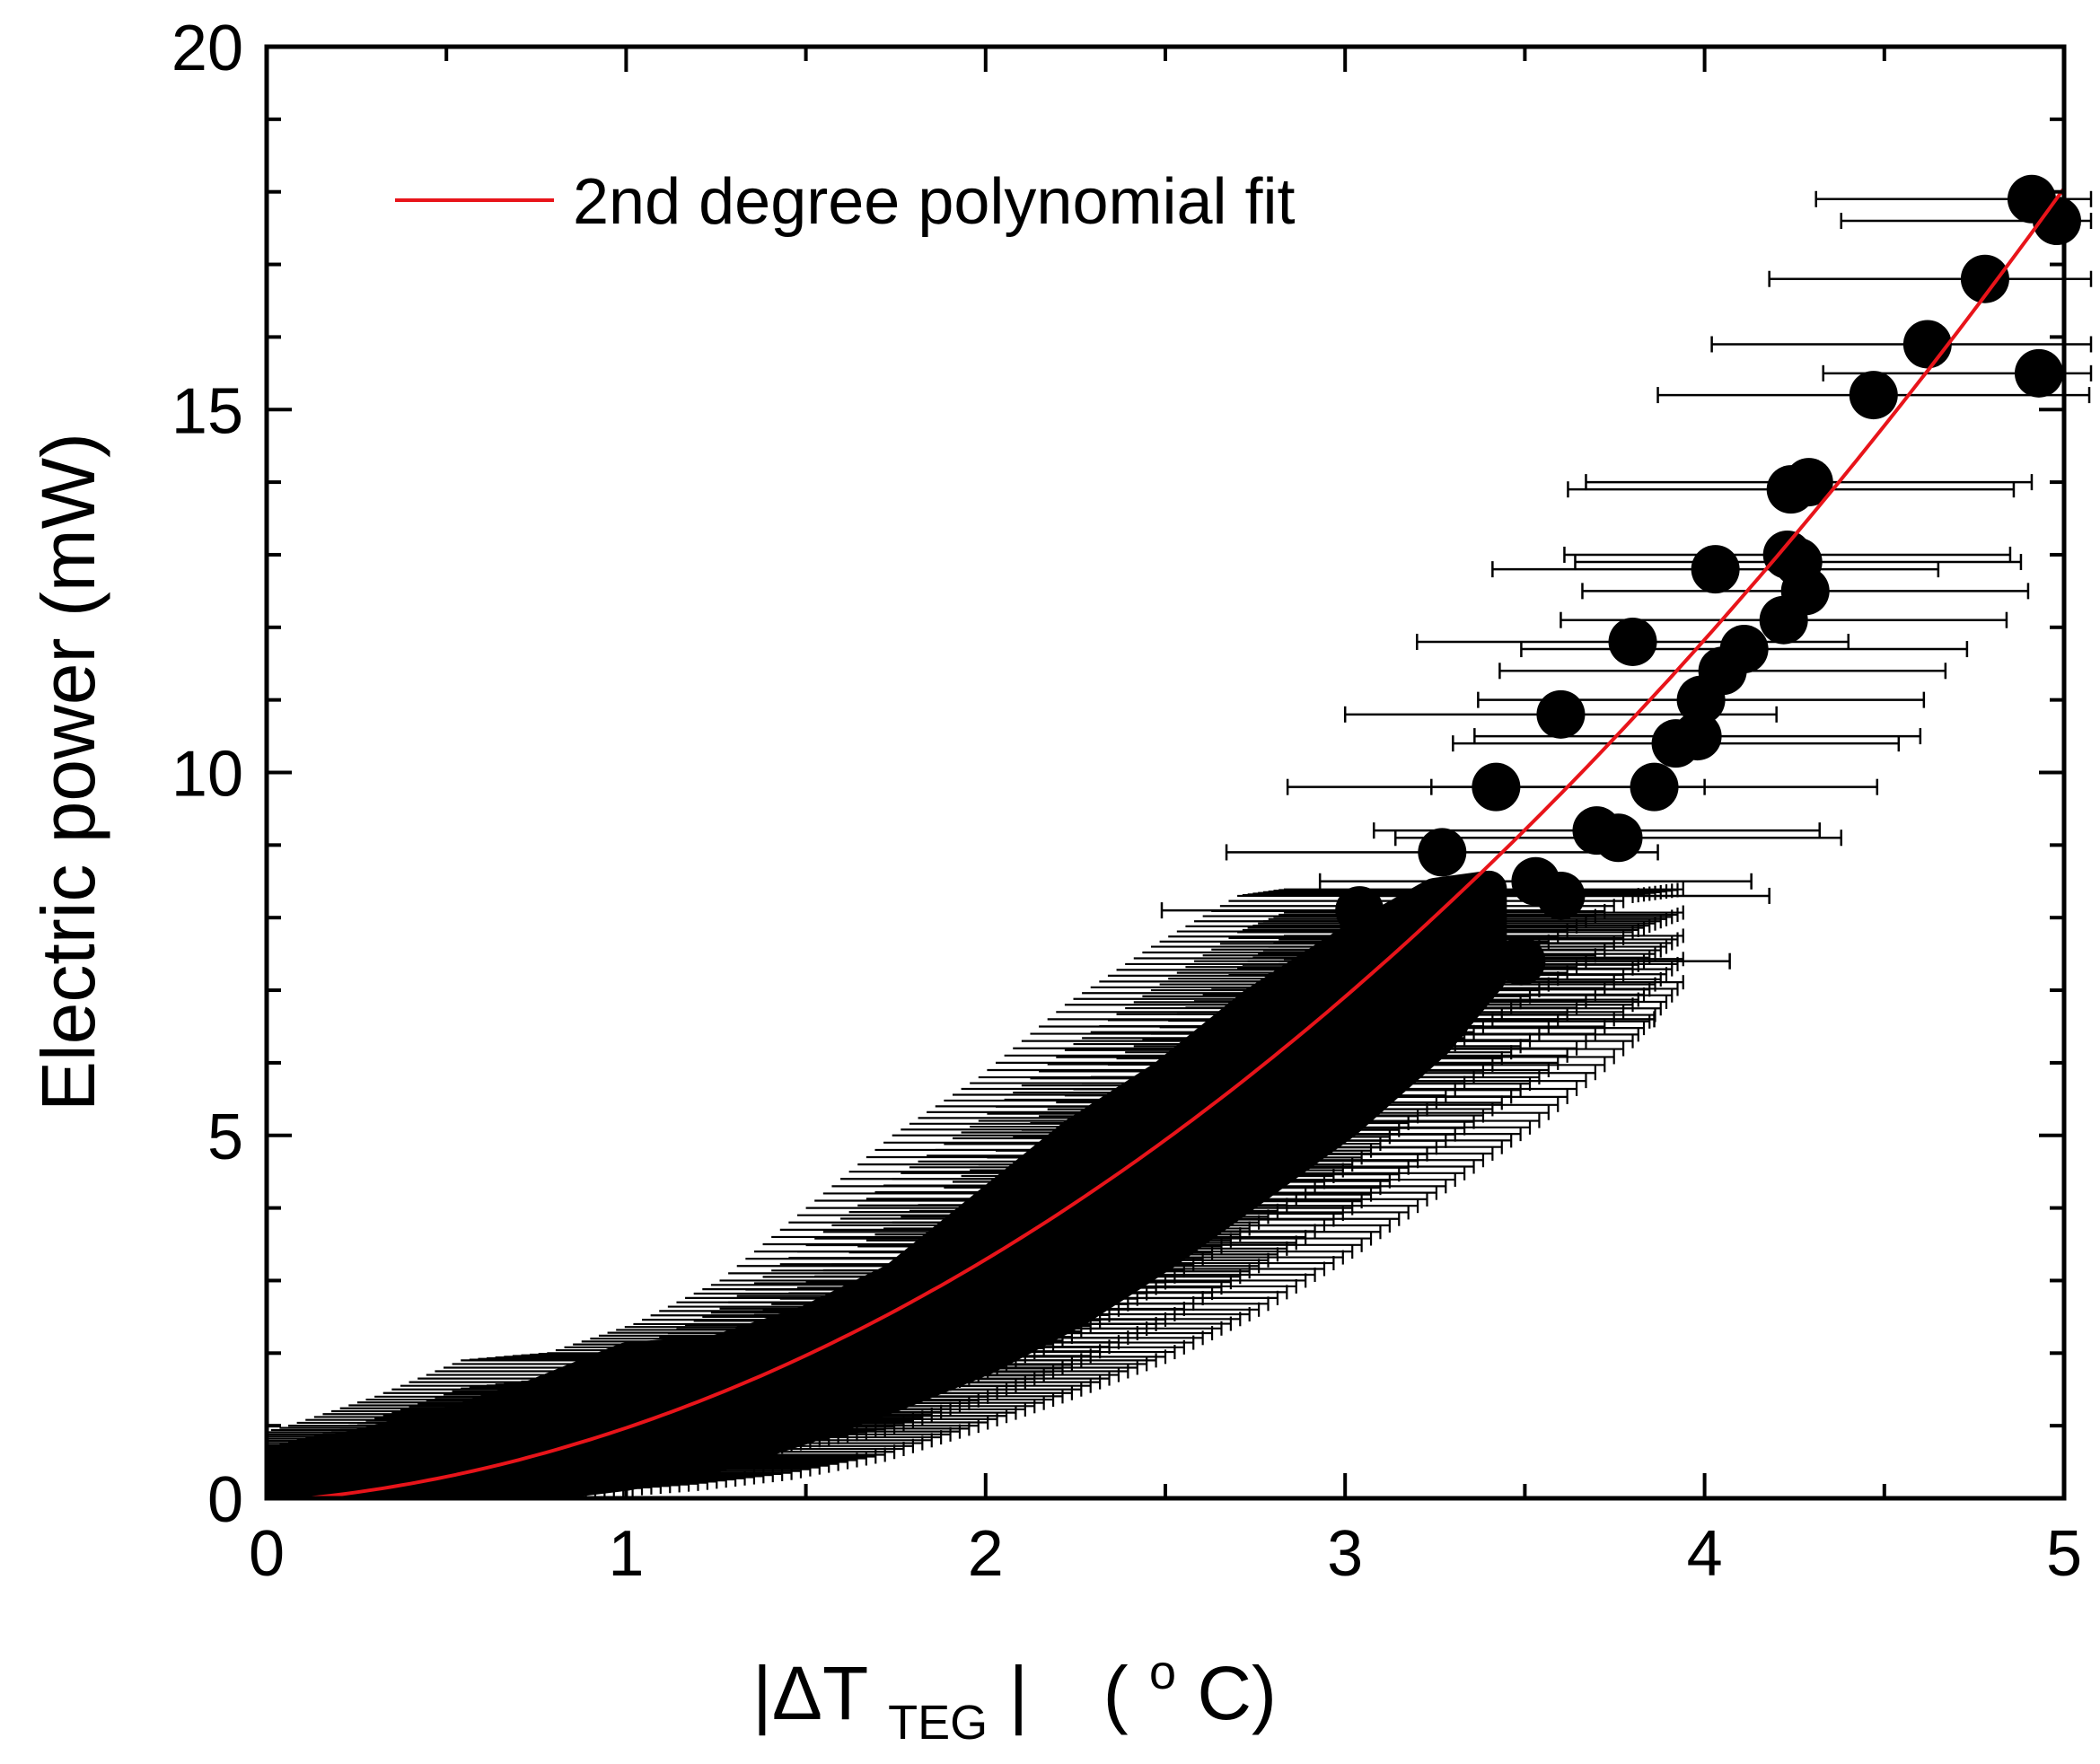  Describe the element at coordinates (935, 202) in the screenshot. I see `legend-label-fit: 2nd degree polynomial fit` at that location.